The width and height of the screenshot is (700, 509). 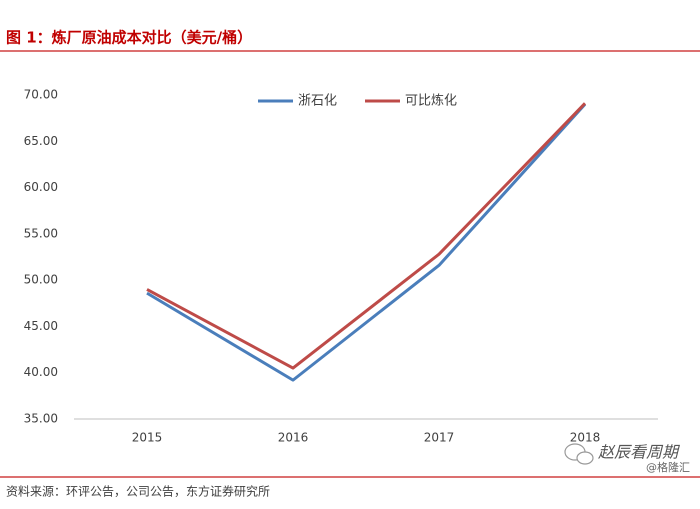 I want to click on legend-label: 可比炼化, so click(x=431, y=101).